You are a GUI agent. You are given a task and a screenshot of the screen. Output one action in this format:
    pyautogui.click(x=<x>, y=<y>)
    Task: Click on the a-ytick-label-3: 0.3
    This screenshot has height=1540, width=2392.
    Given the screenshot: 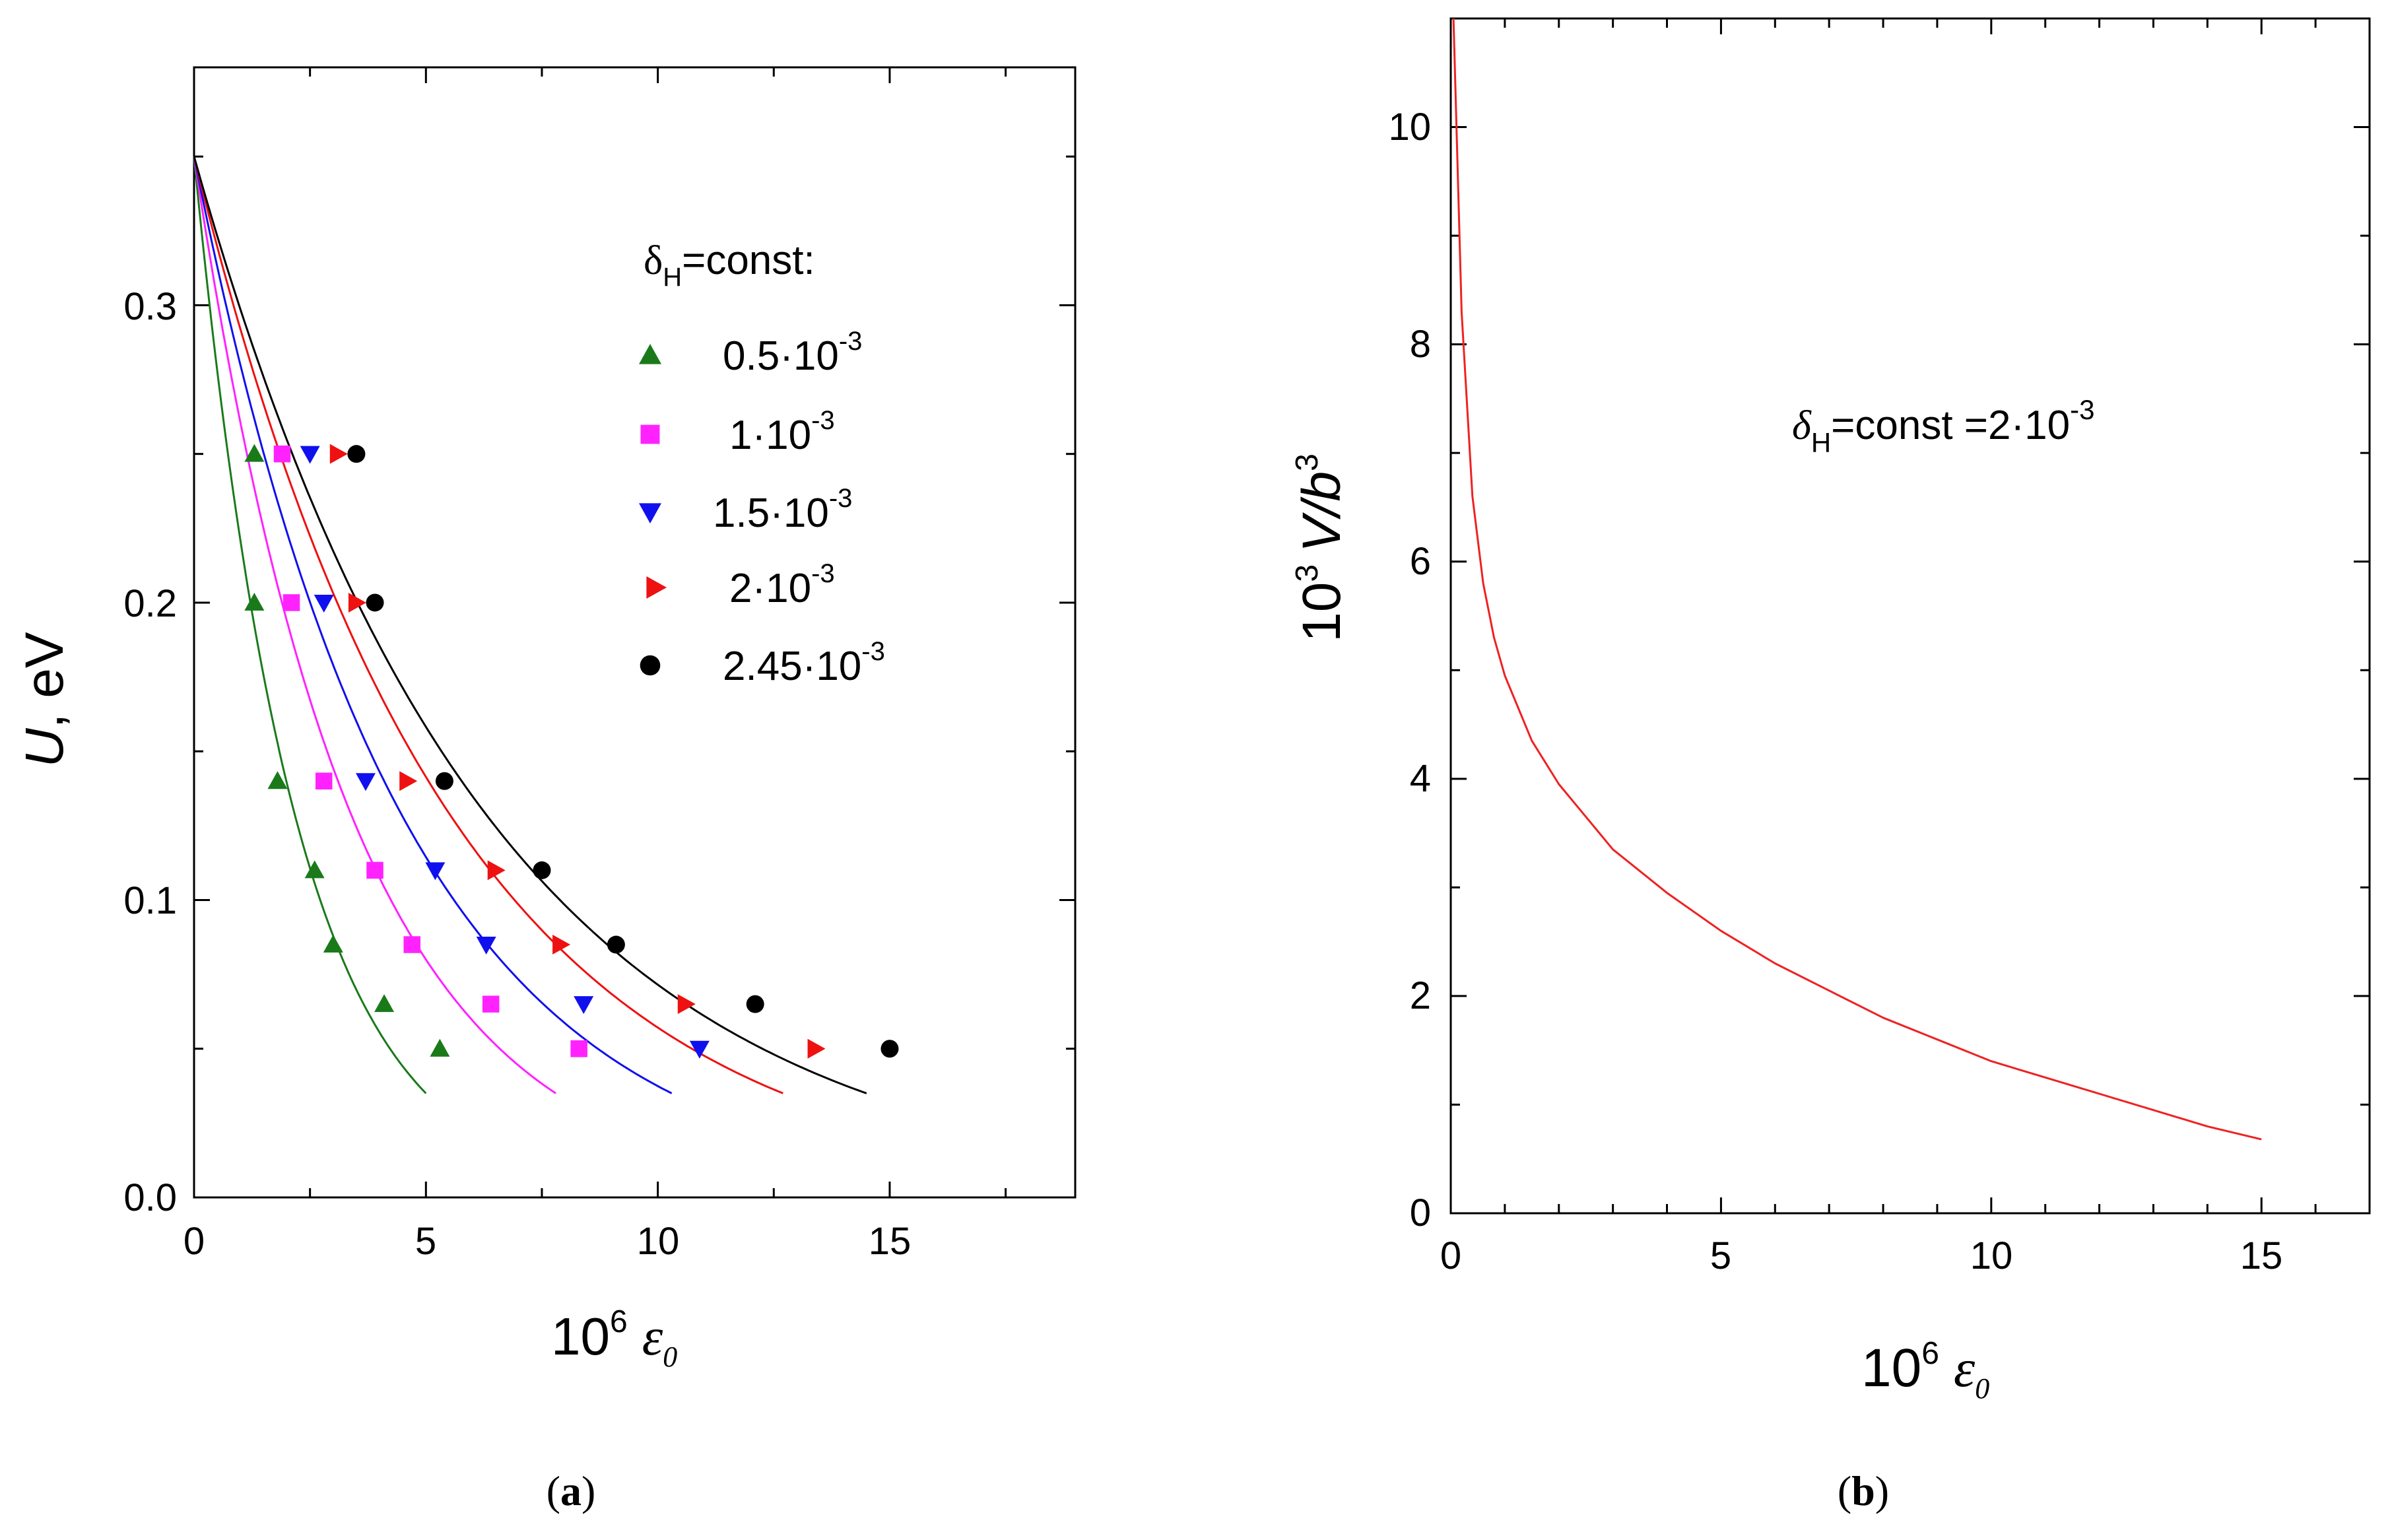 What is the action you would take?
    pyautogui.click(x=150, y=306)
    